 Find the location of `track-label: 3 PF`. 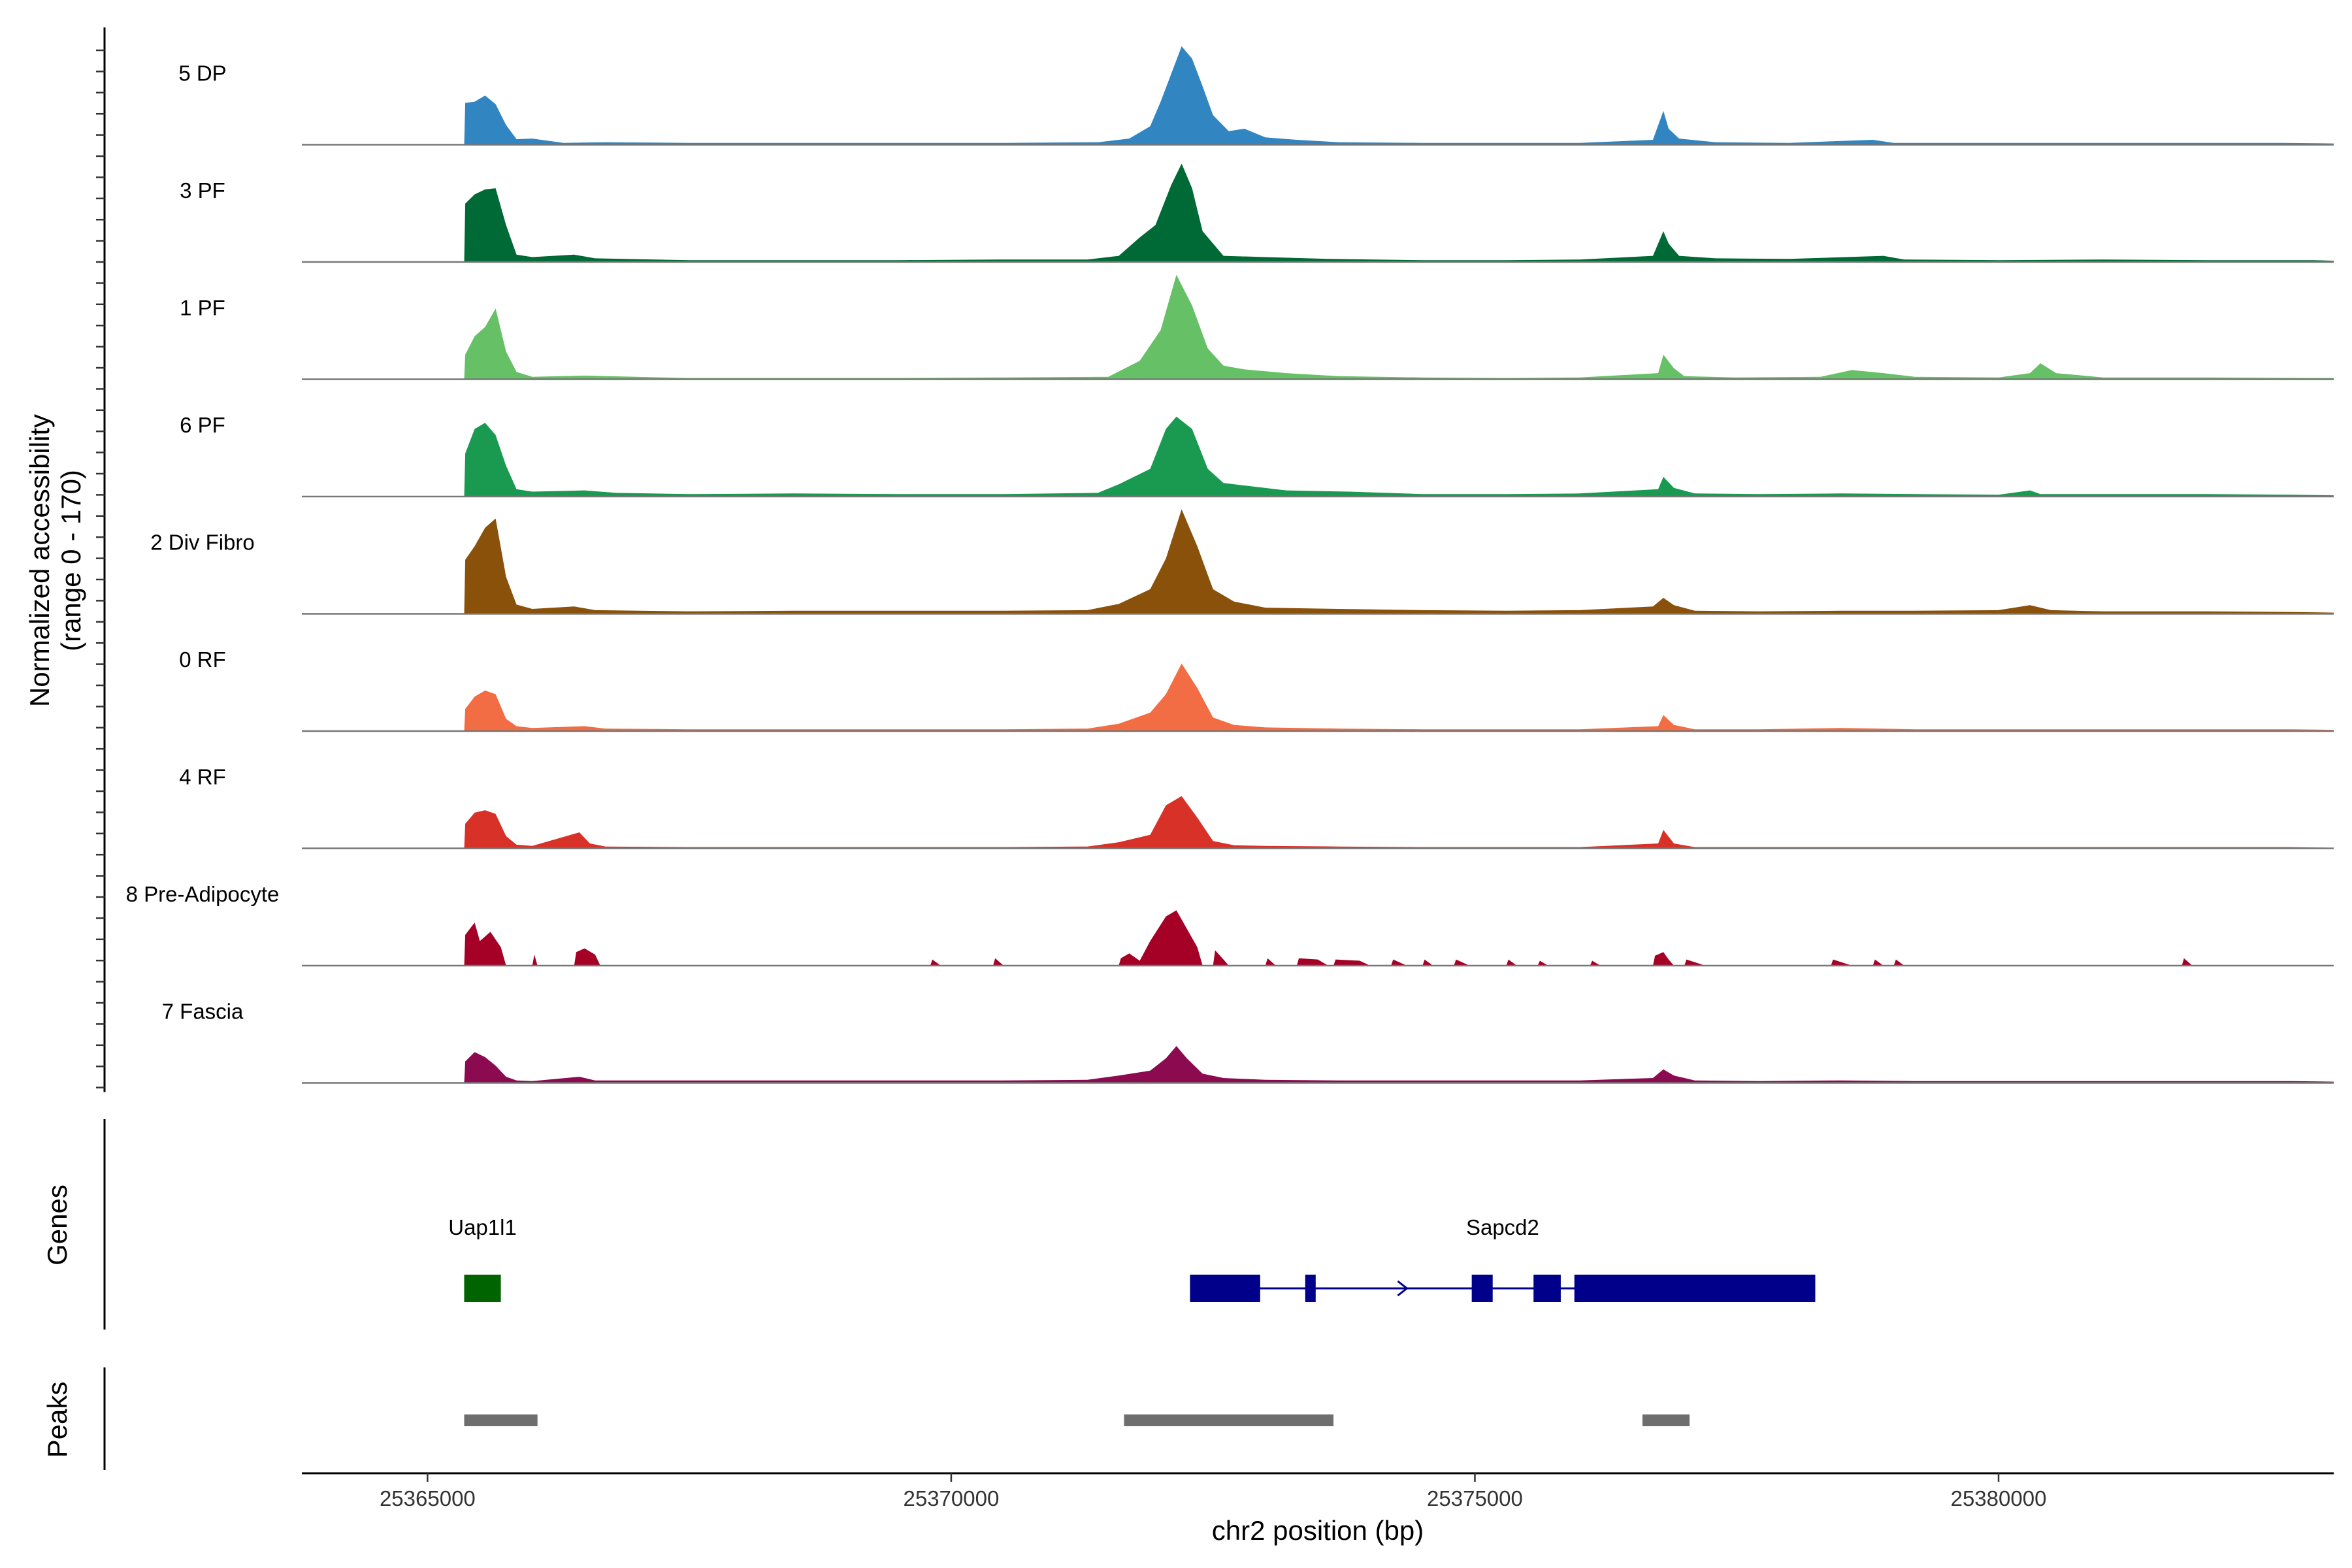

track-label: 3 PF is located at coordinates (202, 190).